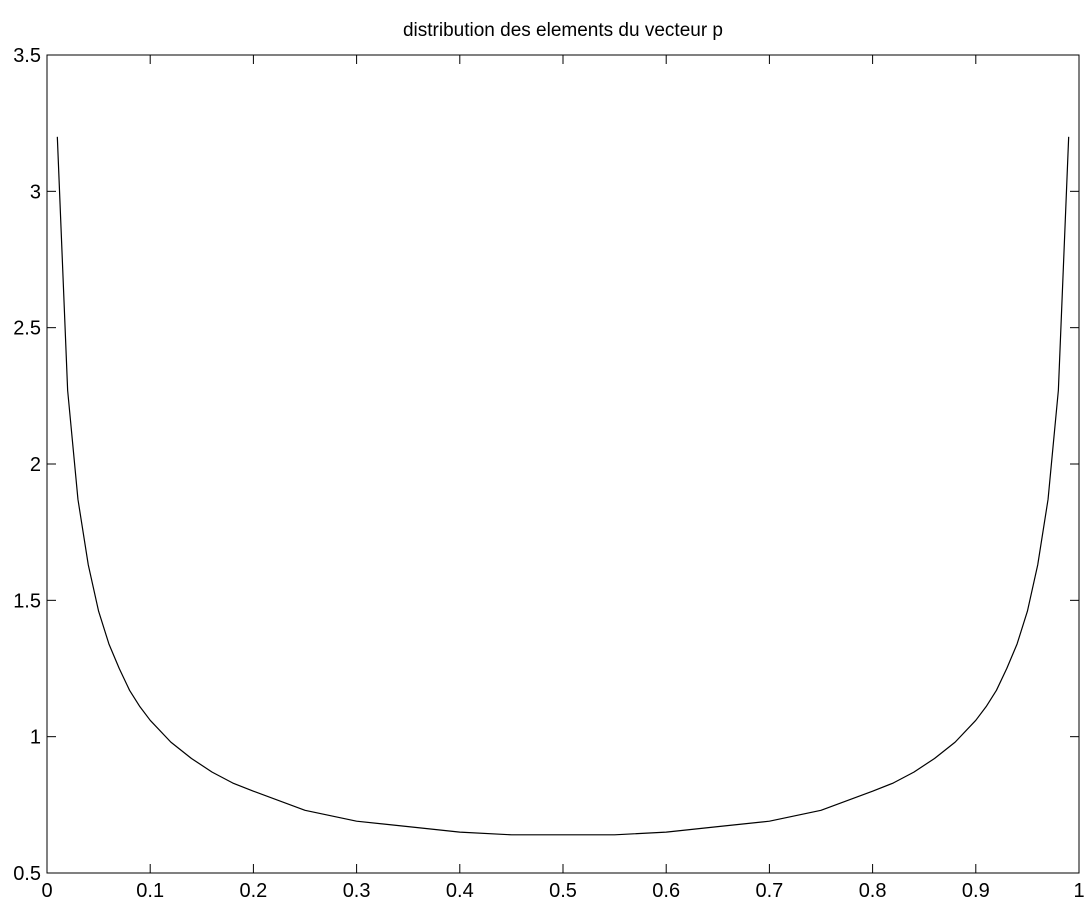 The height and width of the screenshot is (904, 1092). Describe the element at coordinates (27, 874) in the screenshot. I see `y-tick-label: 0.5` at that location.